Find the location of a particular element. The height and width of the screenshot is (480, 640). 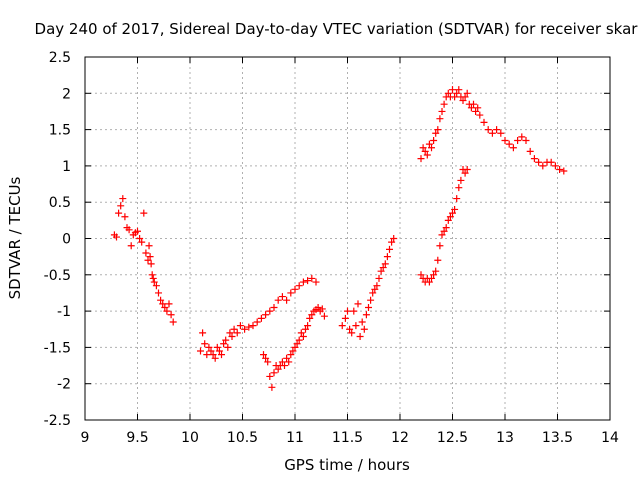

x-tick-label: 11 is located at coordinates (295, 438).